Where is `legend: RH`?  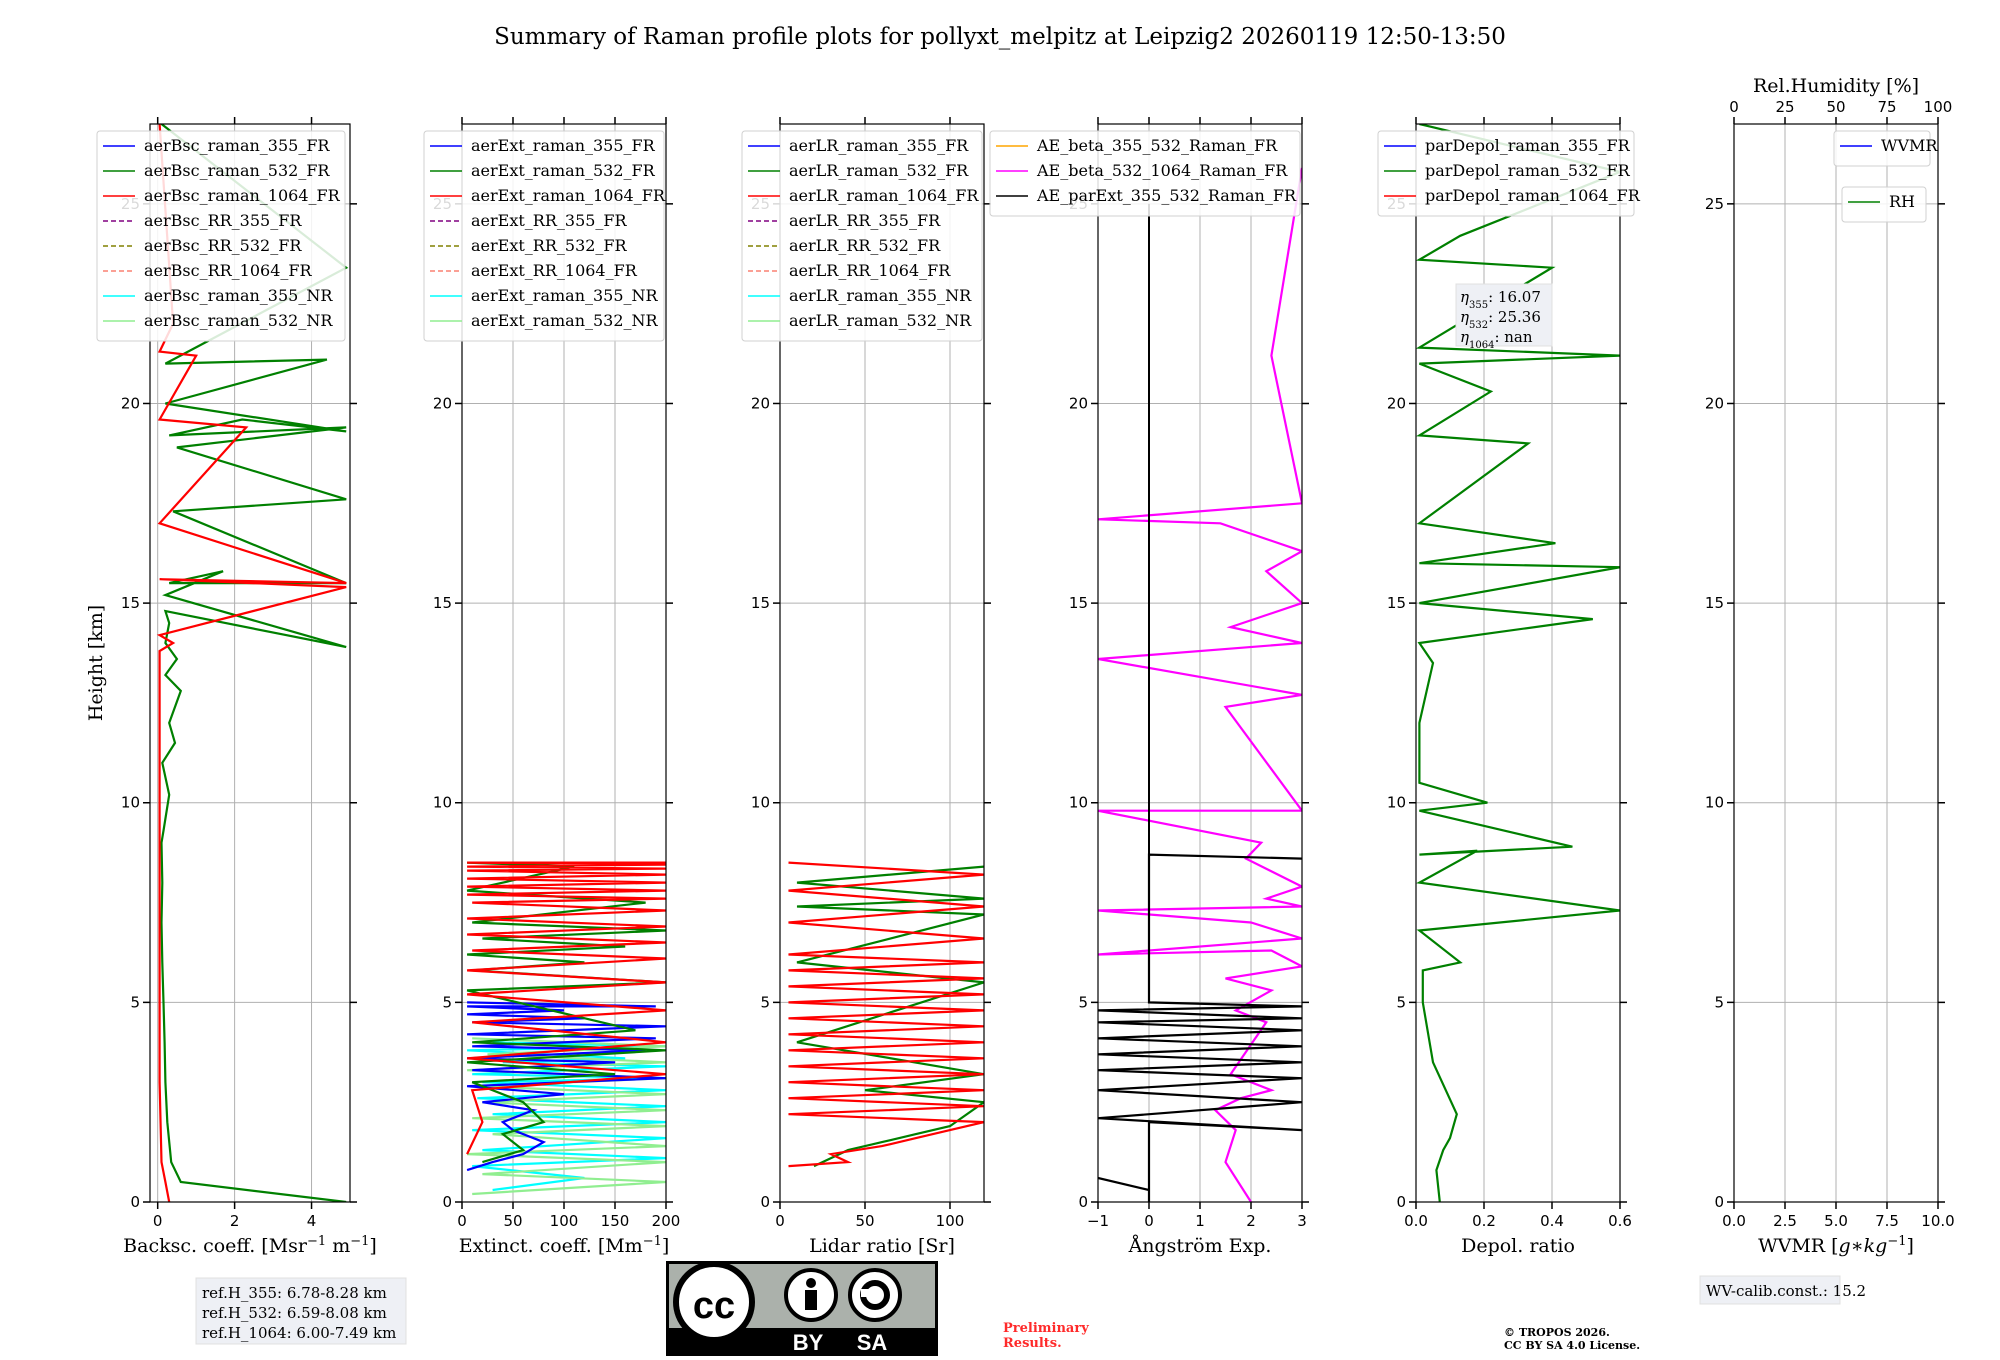
legend: RH is located at coordinates (1884, 204).